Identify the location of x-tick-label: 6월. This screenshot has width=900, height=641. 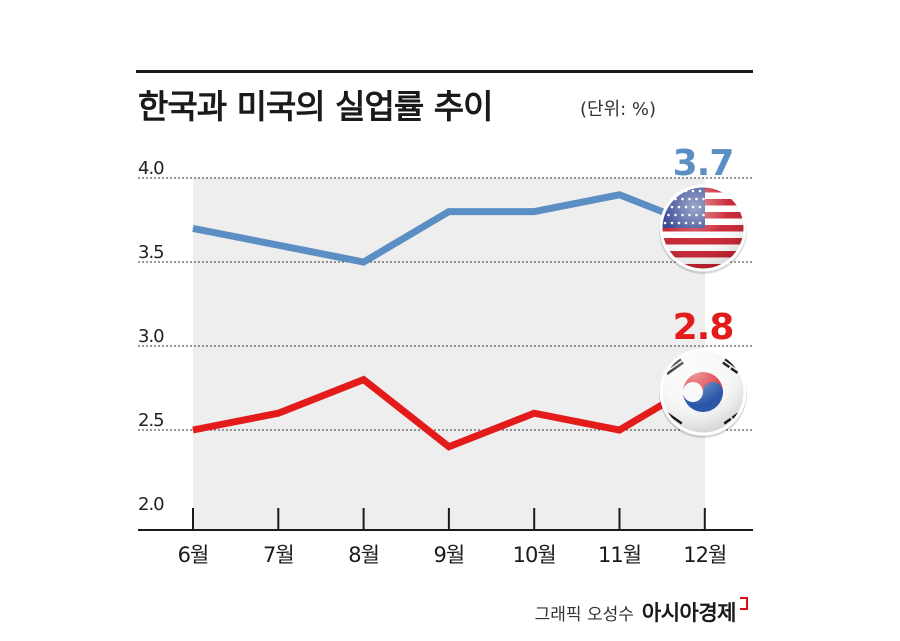
(193, 555).